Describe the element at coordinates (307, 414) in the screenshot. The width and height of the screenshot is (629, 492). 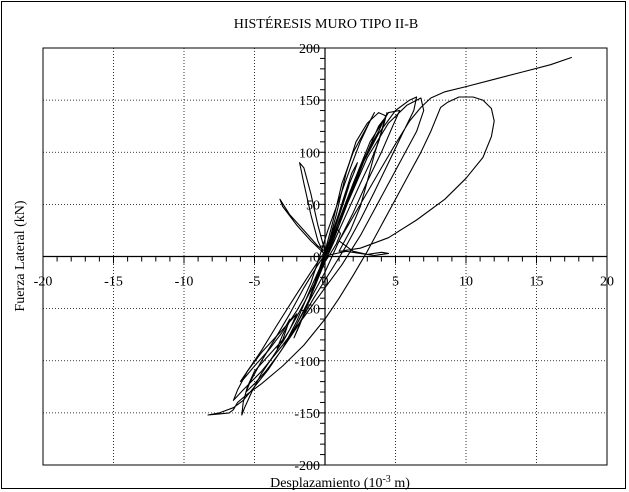
I see `y-tick-label: -150` at that location.